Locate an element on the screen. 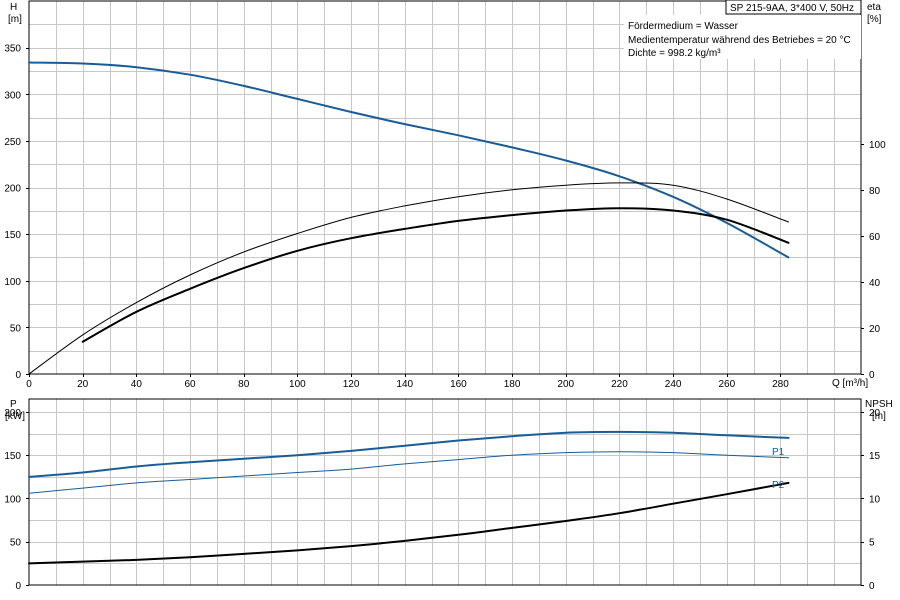 This screenshot has width=900, height=600. x-tick-label: 140 is located at coordinates (404, 384).